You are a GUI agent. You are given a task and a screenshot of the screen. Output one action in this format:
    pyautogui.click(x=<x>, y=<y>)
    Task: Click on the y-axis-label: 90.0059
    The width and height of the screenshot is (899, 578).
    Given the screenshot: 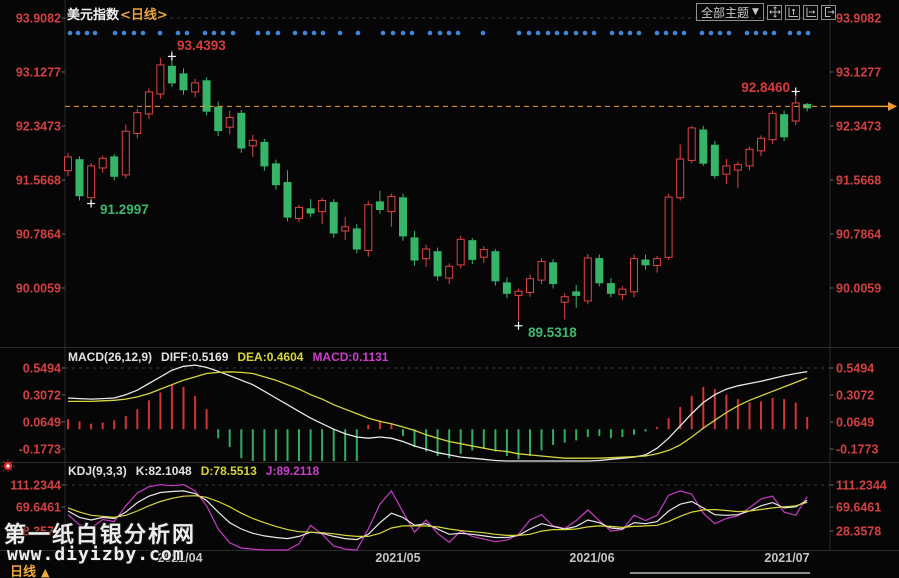 What is the action you would take?
    pyautogui.click(x=38, y=289)
    